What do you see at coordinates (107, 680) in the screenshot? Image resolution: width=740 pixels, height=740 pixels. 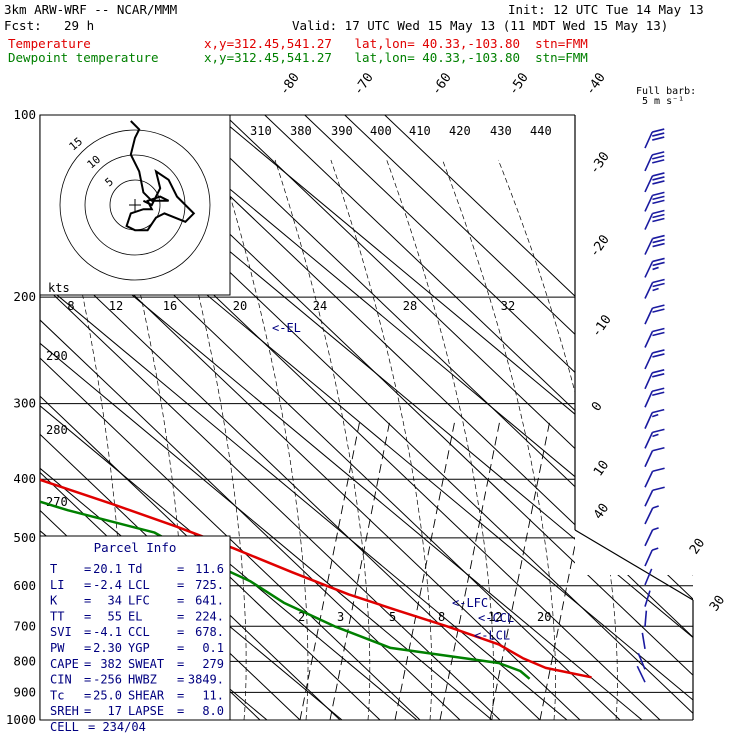 I see `parcel-stat-value: -256` at bounding box center [107, 680].